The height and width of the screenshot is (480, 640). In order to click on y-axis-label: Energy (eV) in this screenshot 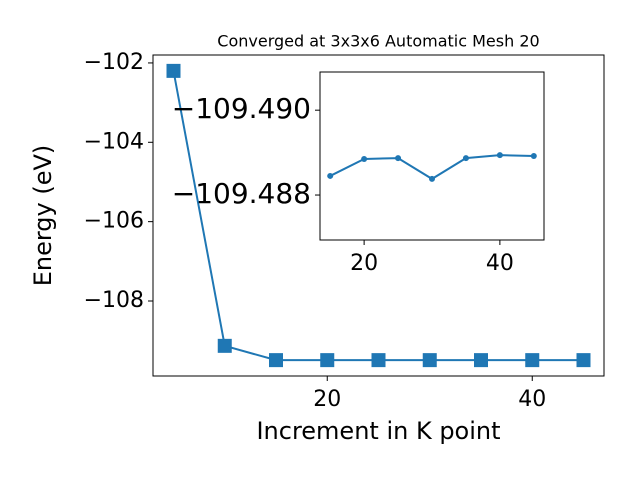, I will do `click(43, 216)`.